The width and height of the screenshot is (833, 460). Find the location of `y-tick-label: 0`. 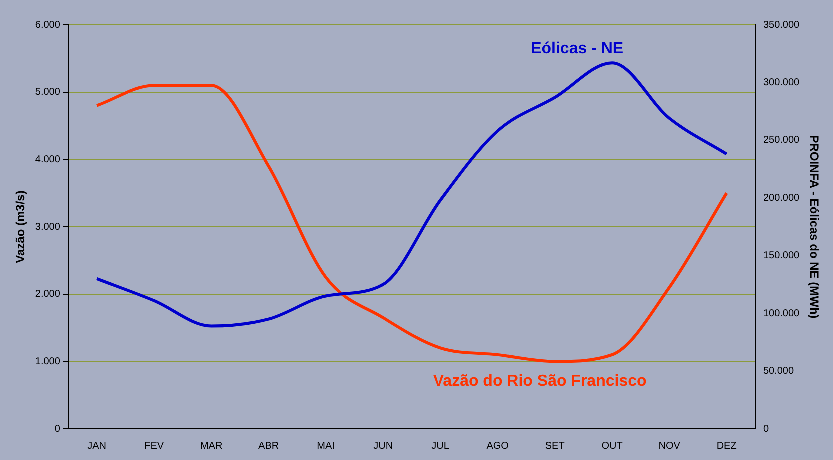

y-tick-label: 0 is located at coordinates (57, 429).